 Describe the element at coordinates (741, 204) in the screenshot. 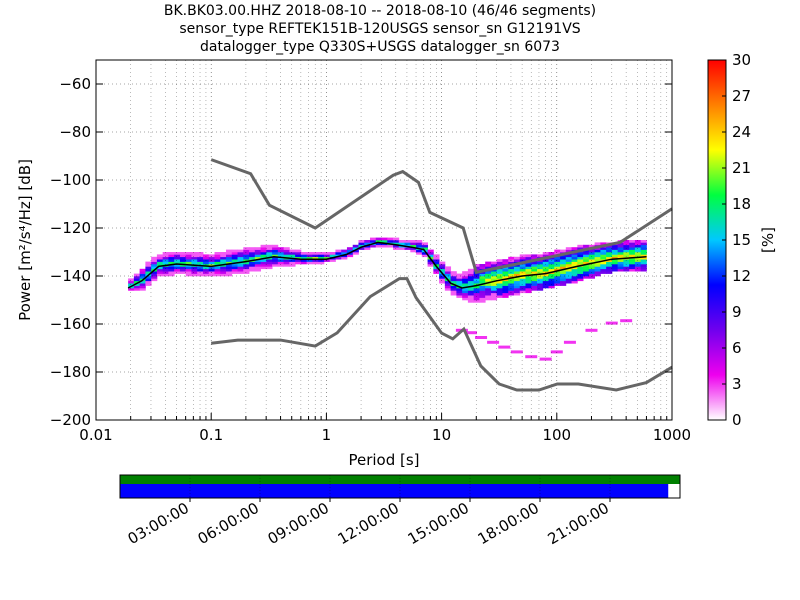

I see `colorbar-tick-label: 18` at that location.